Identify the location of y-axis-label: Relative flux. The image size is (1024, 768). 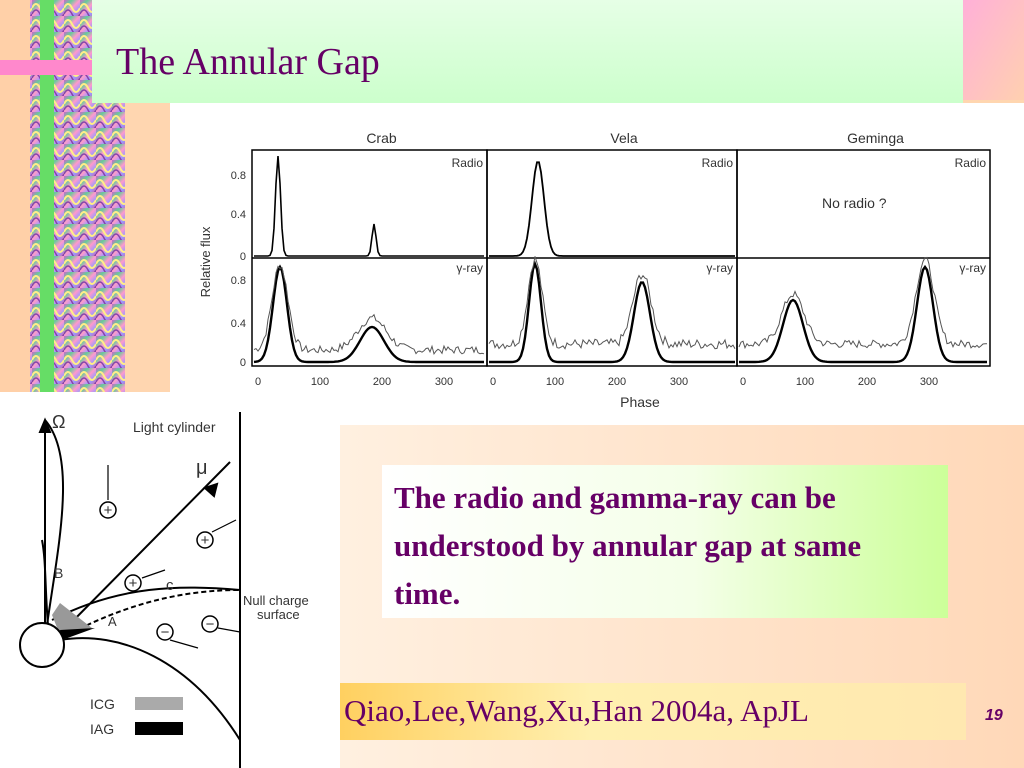
(205, 261).